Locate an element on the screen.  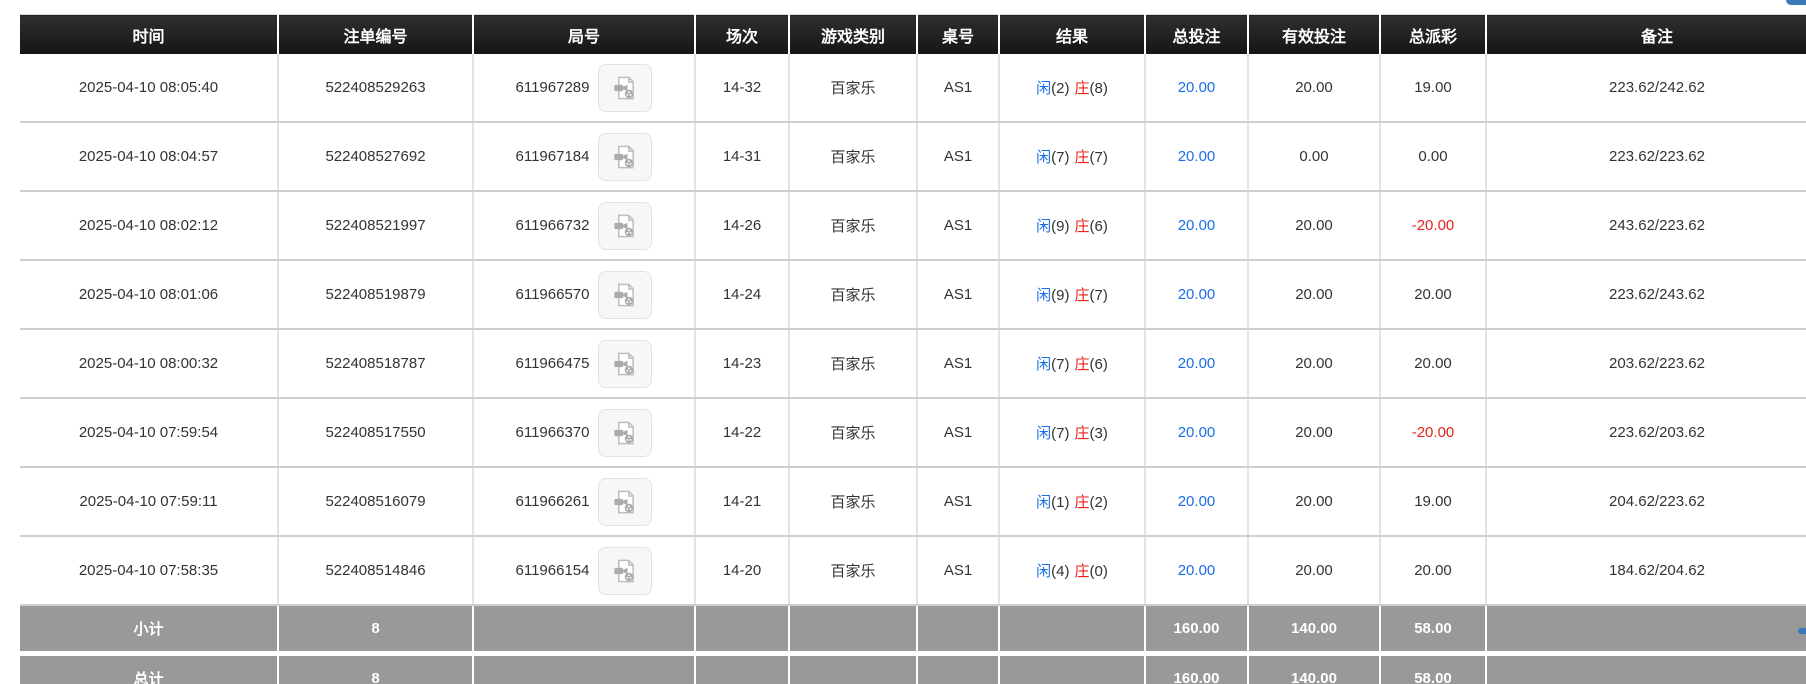
player-result-score: (4) is located at coordinates (1060, 571).